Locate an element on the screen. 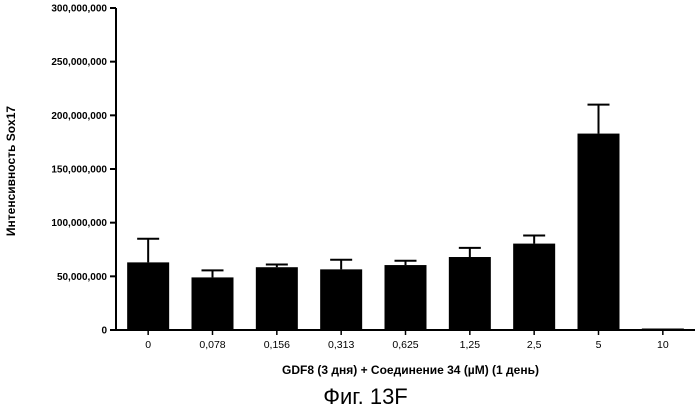 Image resolution: width=699 pixels, height=409 pixels. y-tick-label: 250,000,000 is located at coordinates (79, 62).